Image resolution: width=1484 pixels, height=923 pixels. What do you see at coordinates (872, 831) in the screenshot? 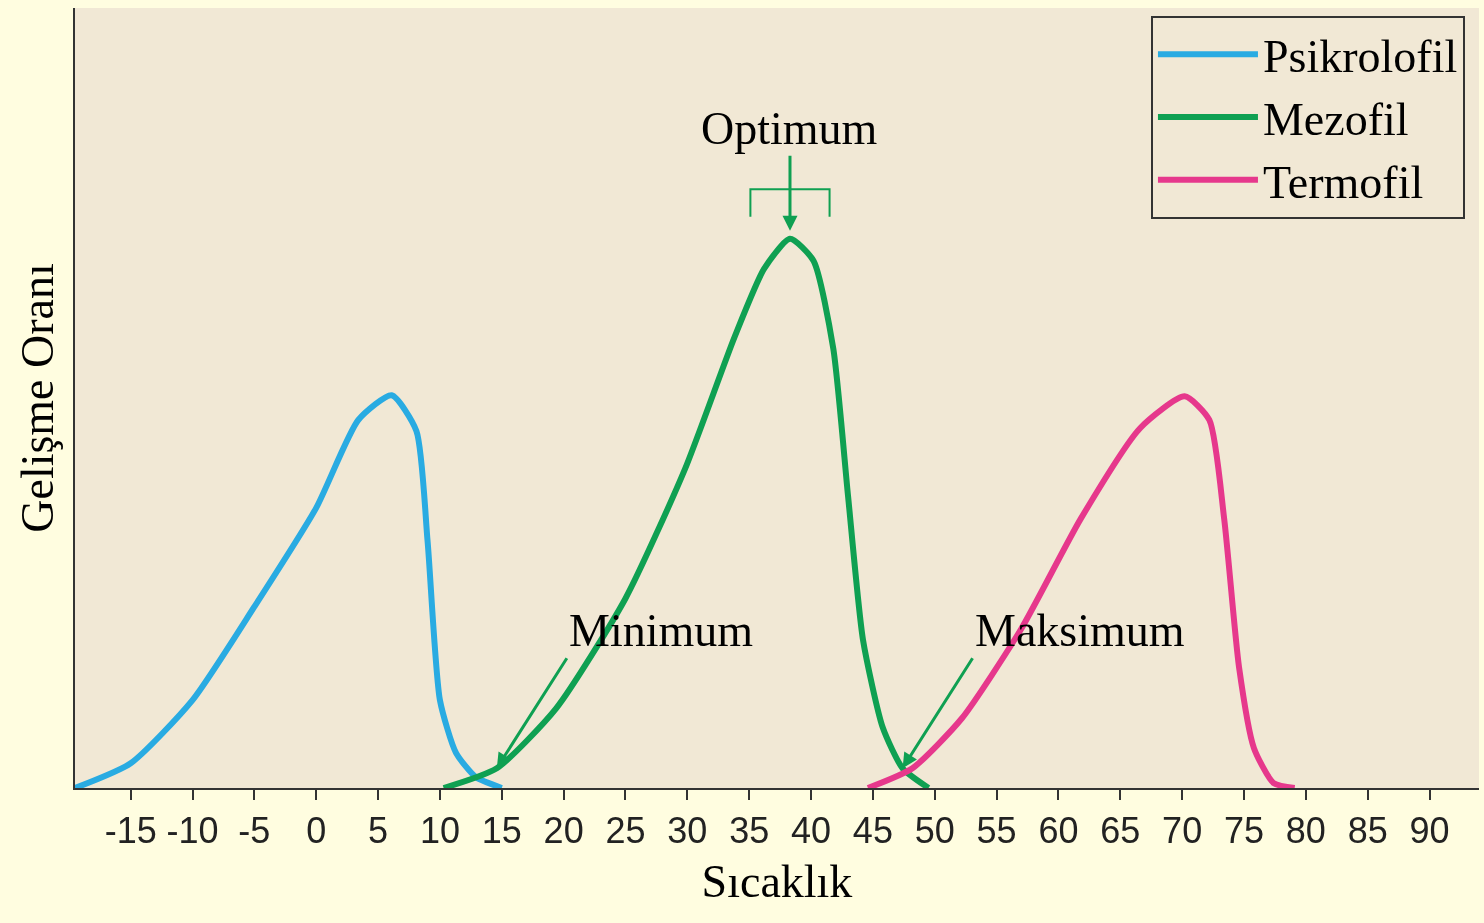
I see `x-tick-label: 45` at bounding box center [872, 831].